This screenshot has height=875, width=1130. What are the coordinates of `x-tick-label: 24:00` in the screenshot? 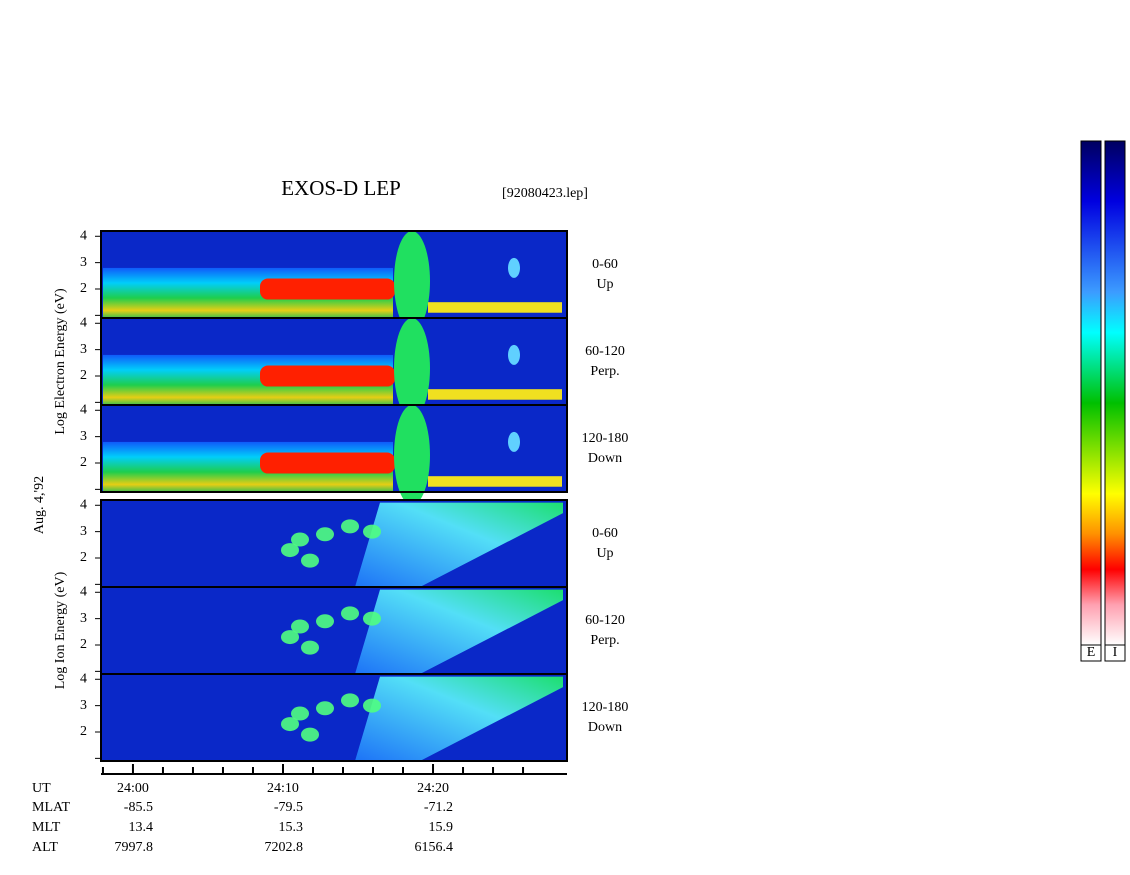 It's located at (133, 788).